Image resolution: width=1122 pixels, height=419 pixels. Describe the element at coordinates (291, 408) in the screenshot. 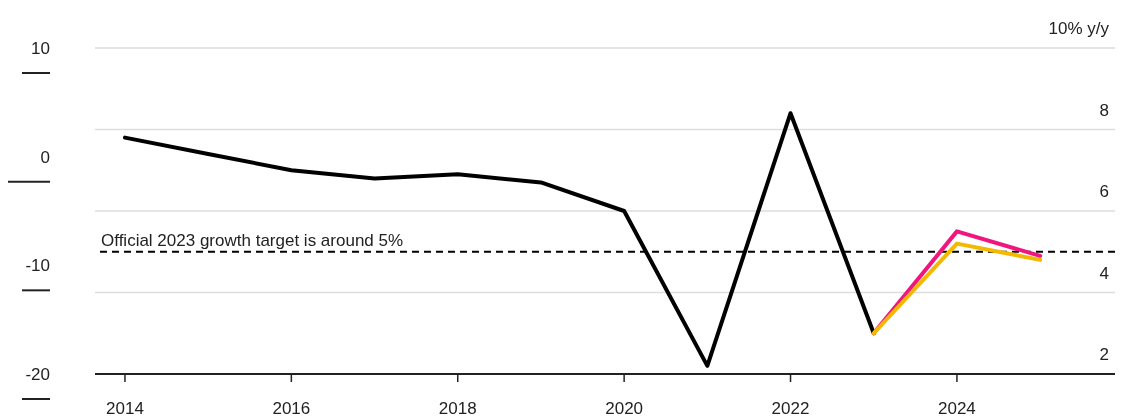

I see `x-tick-label: 2016` at that location.